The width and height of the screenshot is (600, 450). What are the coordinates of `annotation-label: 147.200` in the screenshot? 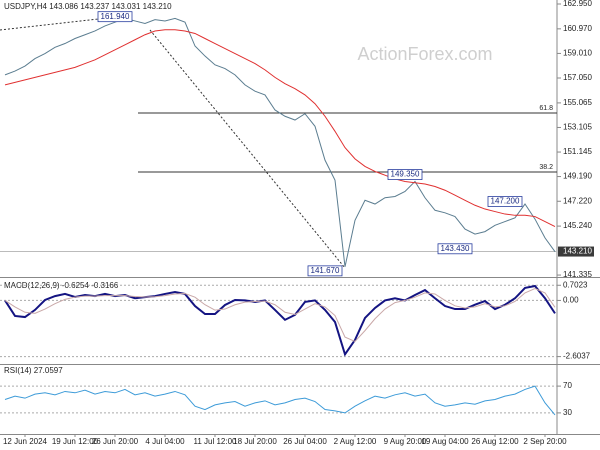 It's located at (505, 201).